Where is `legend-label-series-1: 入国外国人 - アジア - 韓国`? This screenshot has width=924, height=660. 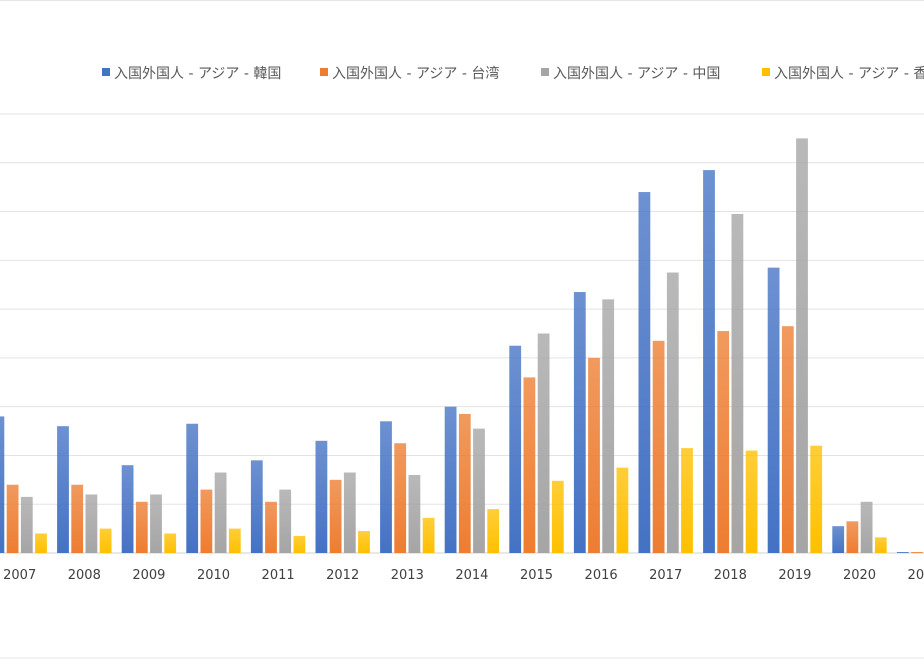 legend-label-series-1: 入国外国人 - アジア - 韓国 is located at coordinates (197, 74).